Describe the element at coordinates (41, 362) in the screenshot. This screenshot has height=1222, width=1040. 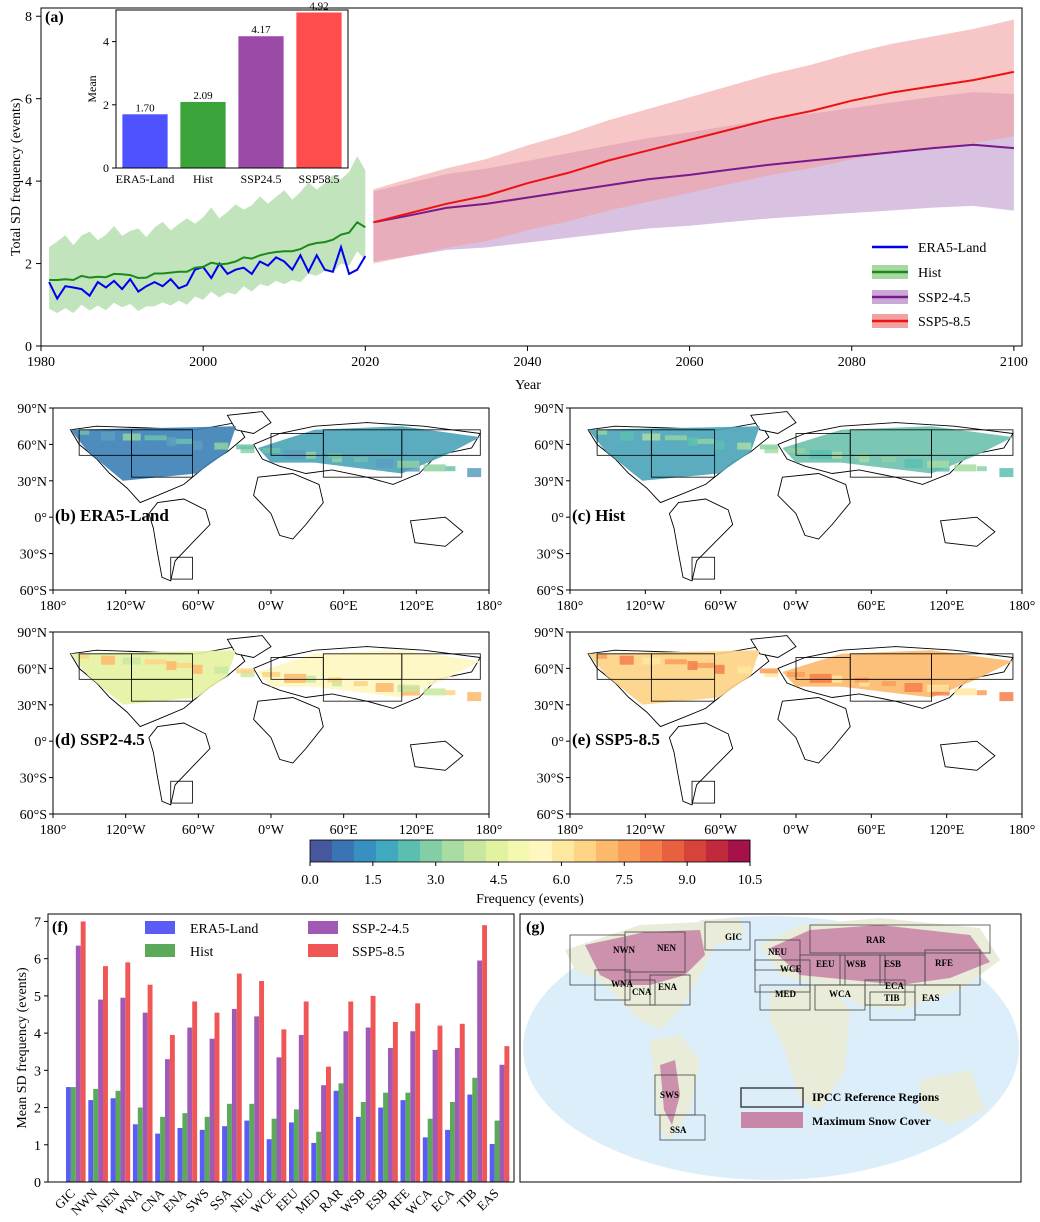
I see `x-tick-label: 1980` at that location.